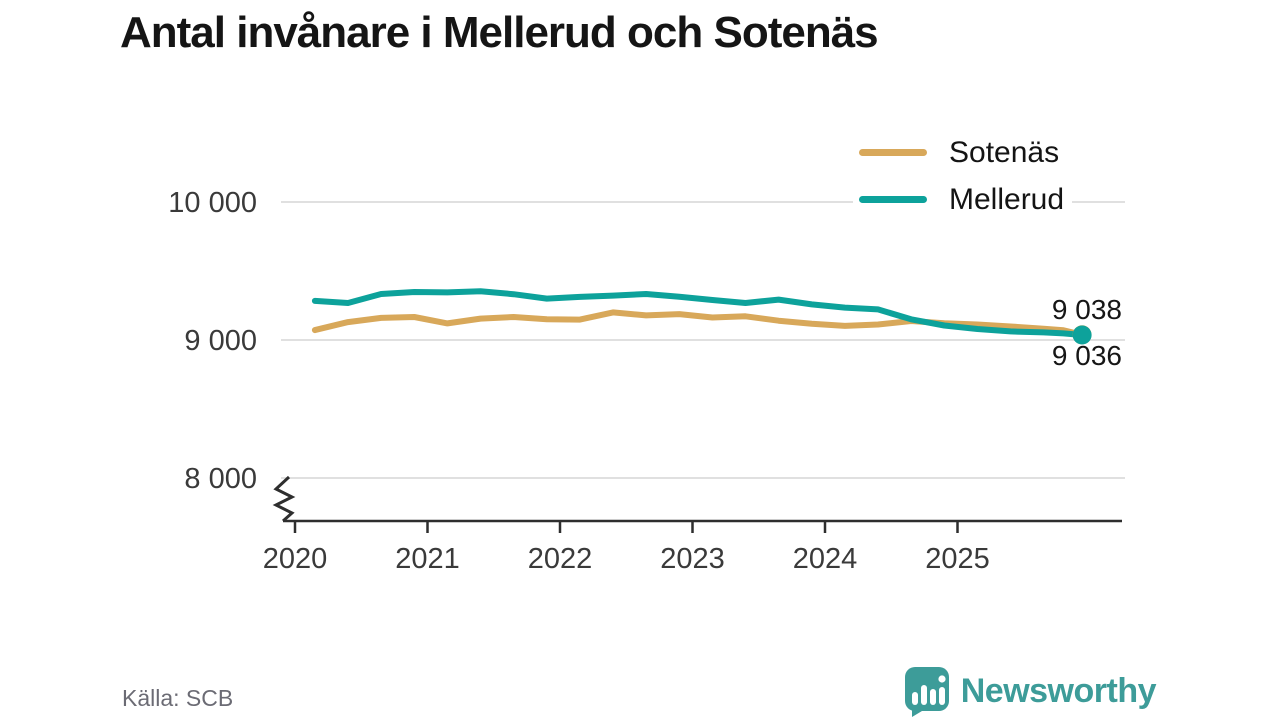  I want to click on legend-label-mellerud: Mellerud, so click(1007, 199).